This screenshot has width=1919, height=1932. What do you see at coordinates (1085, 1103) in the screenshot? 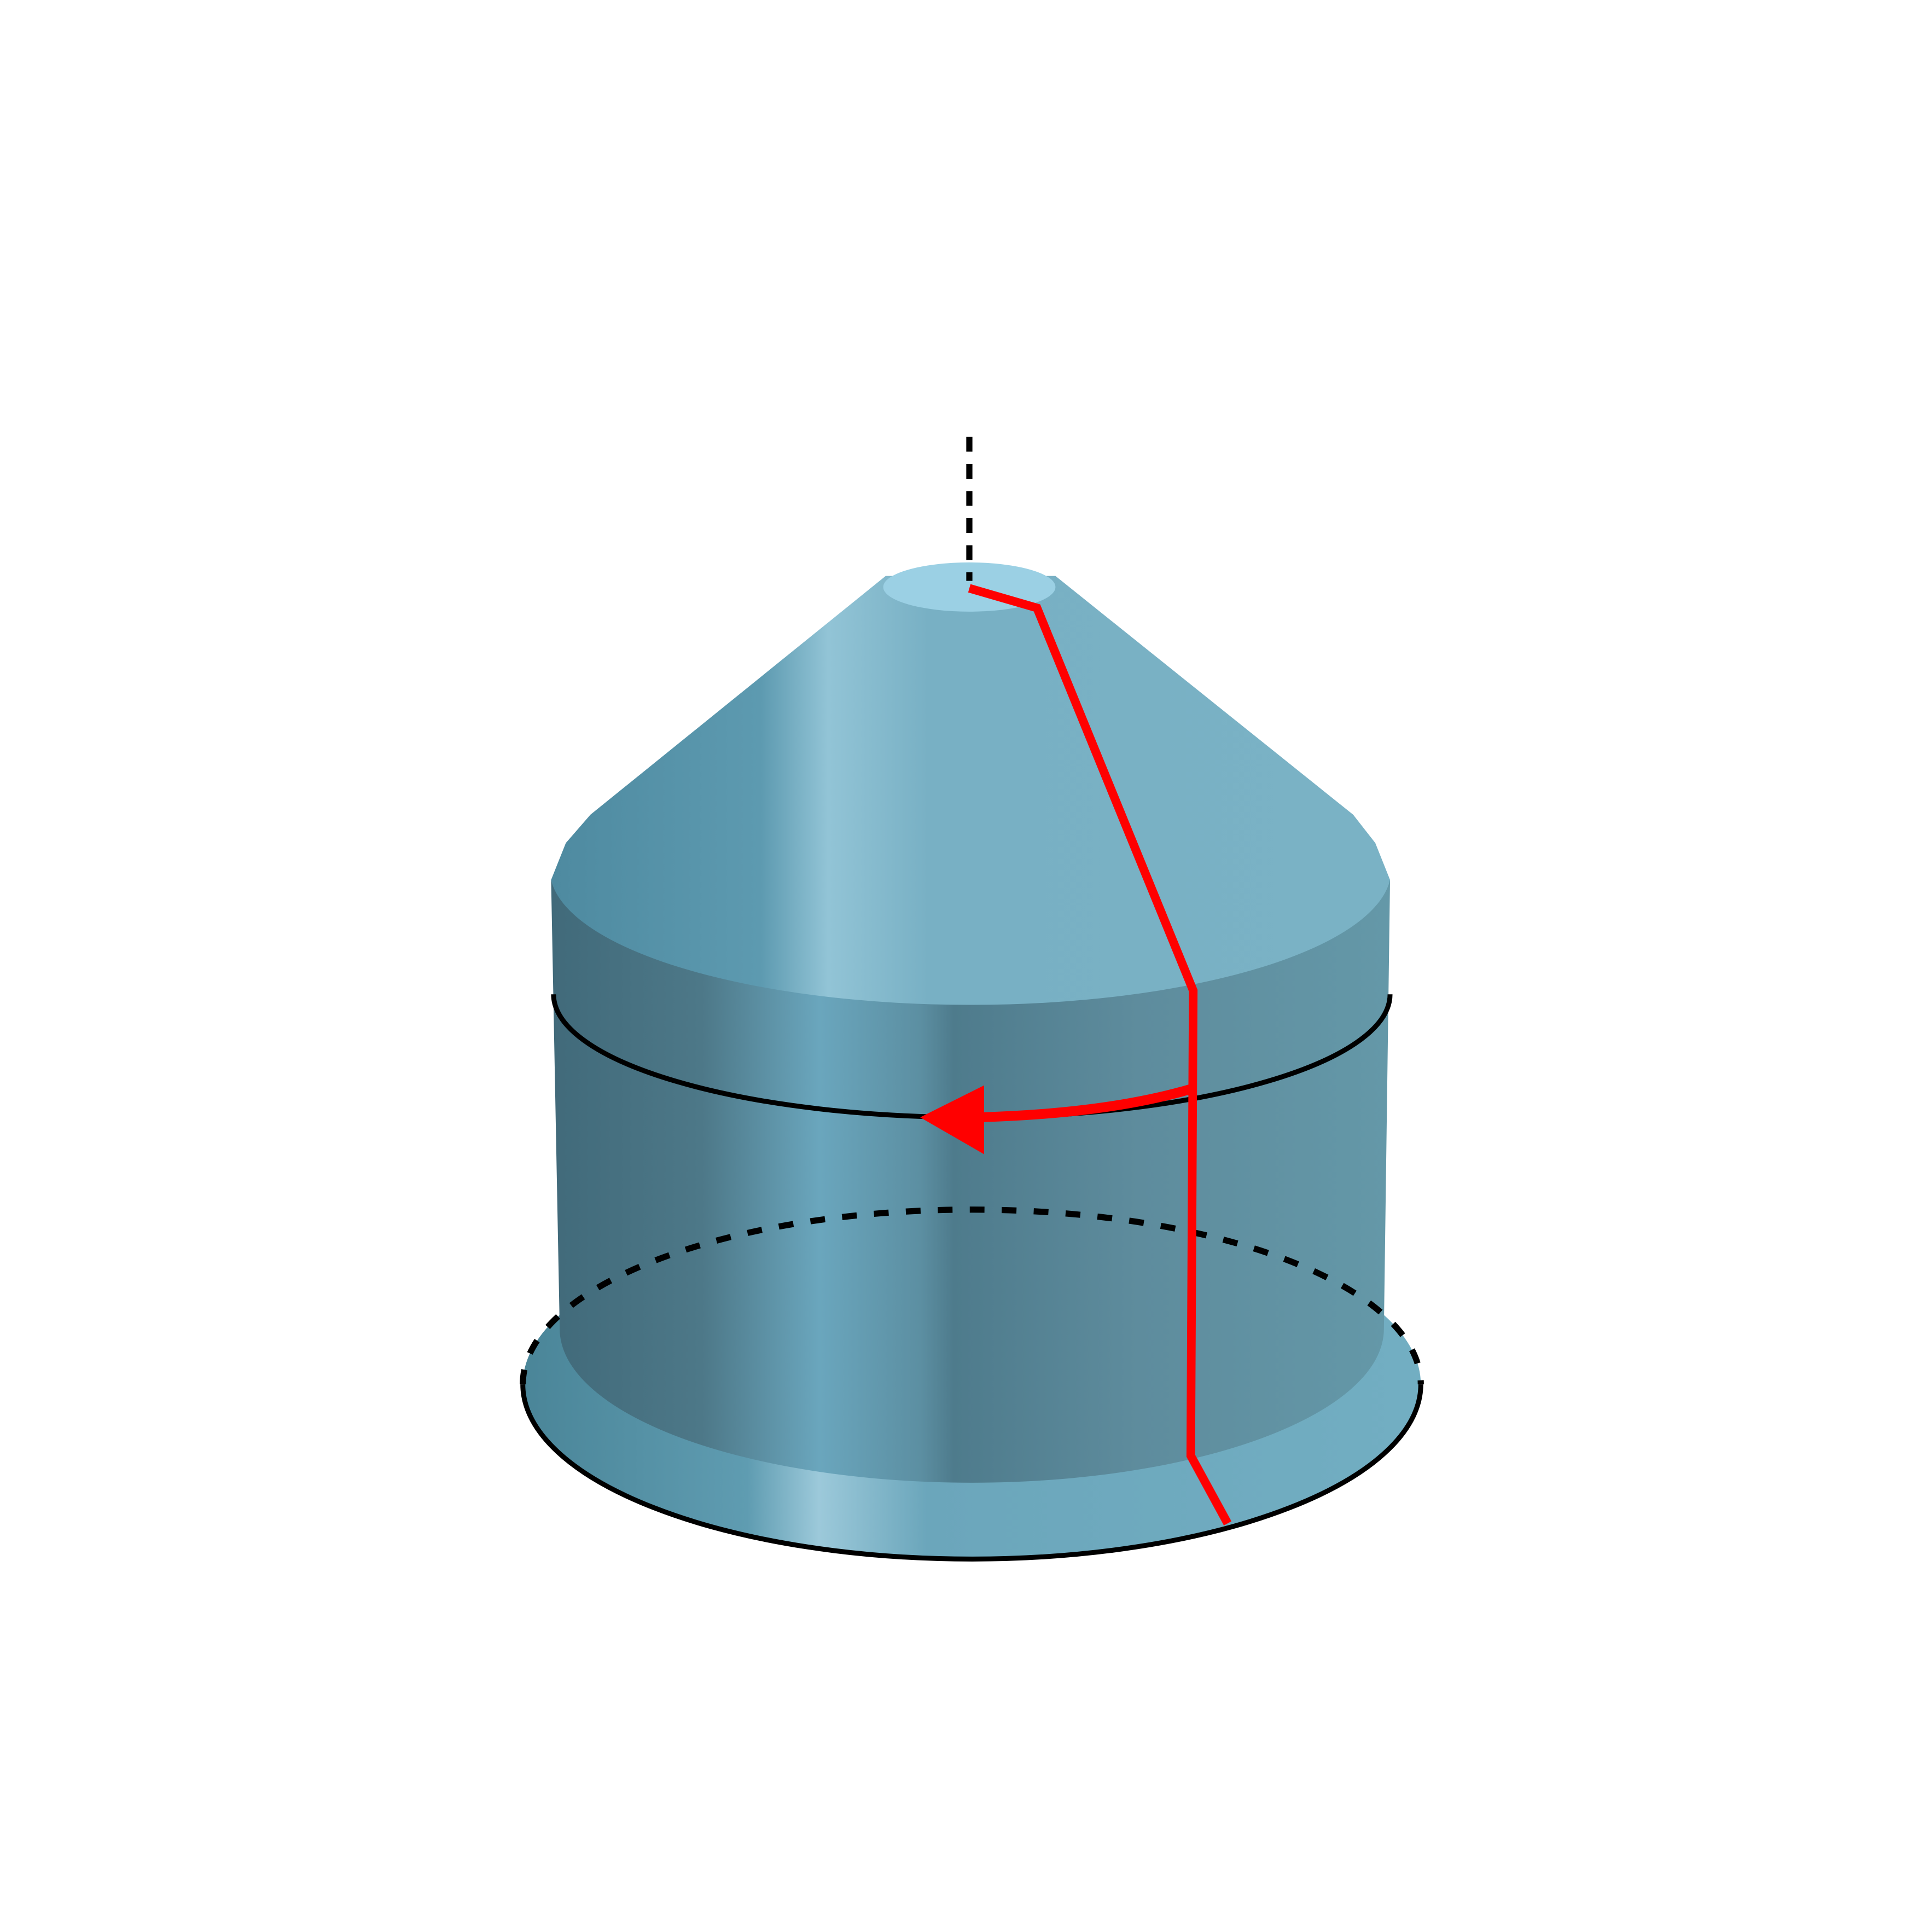
I see `rotation-arrow` at bounding box center [1085, 1103].